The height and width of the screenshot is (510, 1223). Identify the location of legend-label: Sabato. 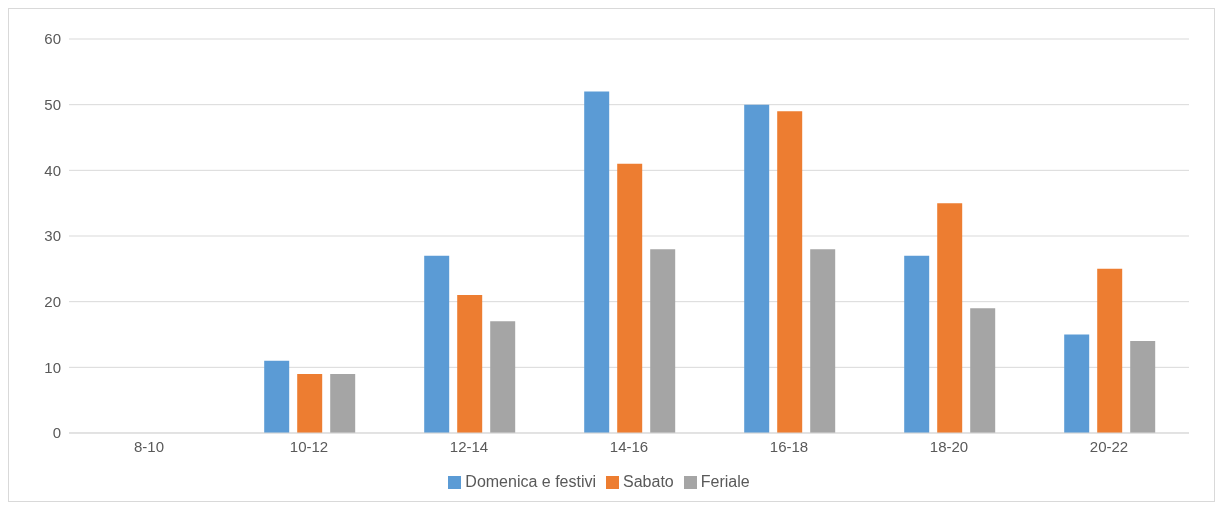
(648, 481).